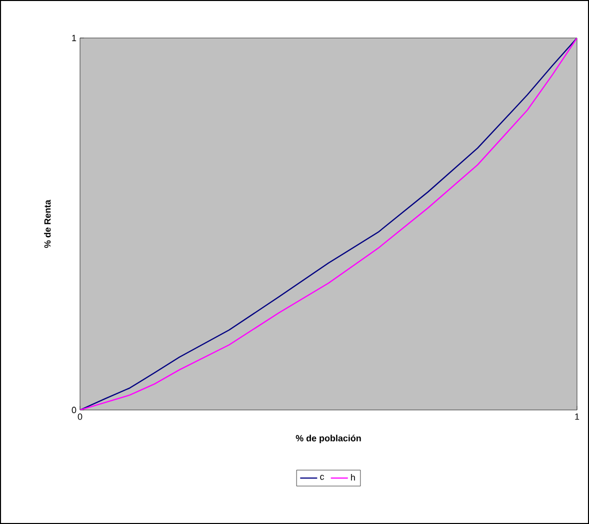 Image resolution: width=589 pixels, height=524 pixels. What do you see at coordinates (328, 439) in the screenshot?
I see `x-axis-title: % de población` at bounding box center [328, 439].